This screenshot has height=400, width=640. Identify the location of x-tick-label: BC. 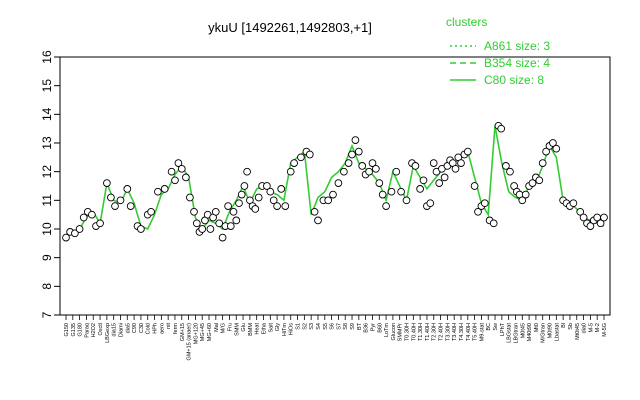
(489, 327).